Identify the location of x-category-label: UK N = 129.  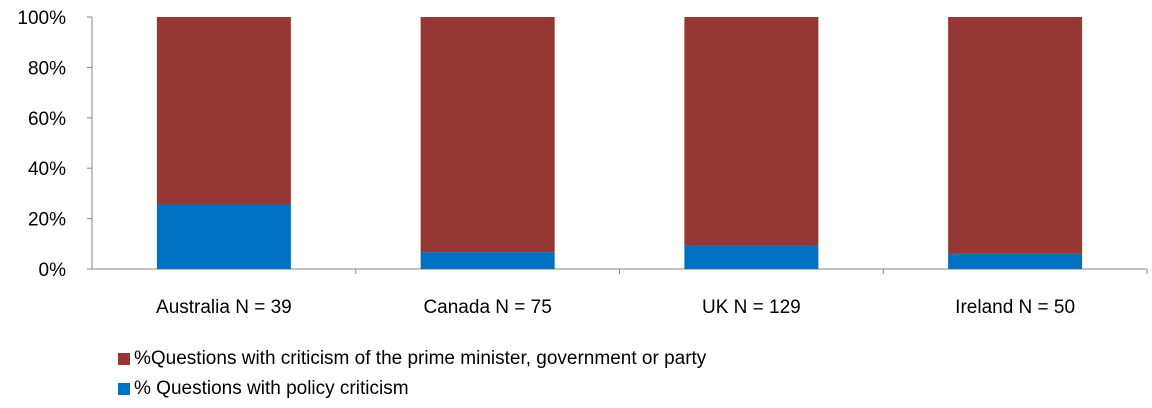
(751, 307).